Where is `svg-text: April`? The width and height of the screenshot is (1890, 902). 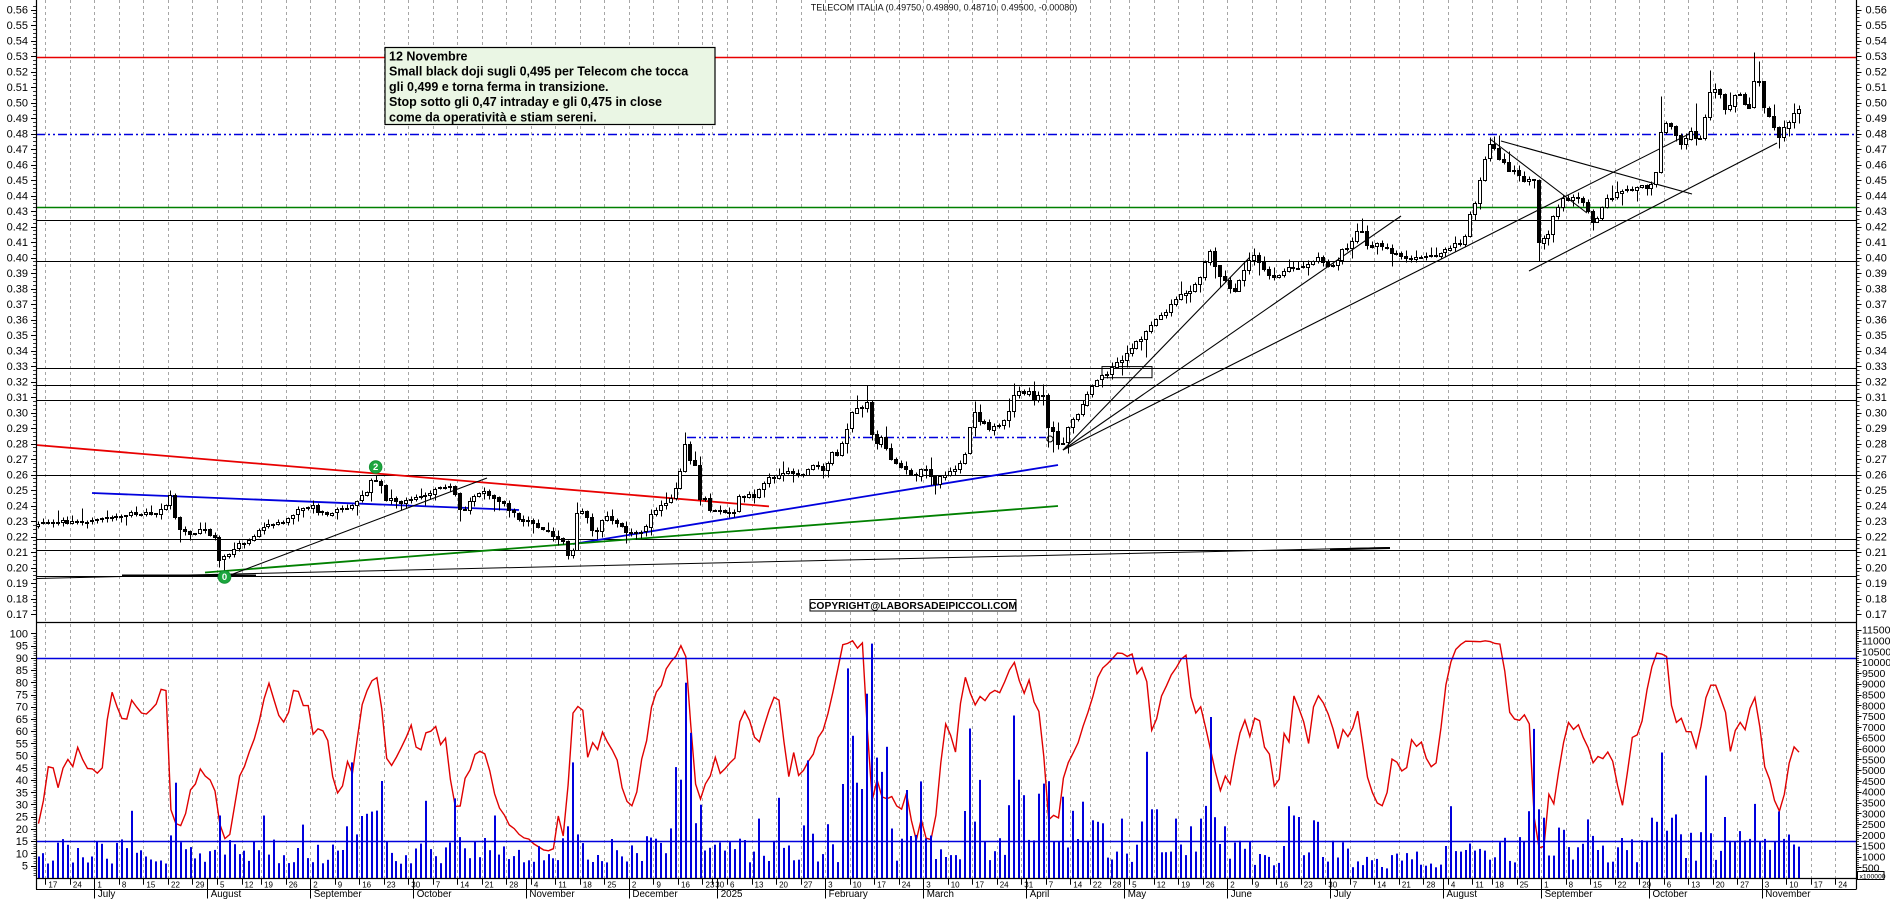
svg-text: April is located at coordinates (1040, 894).